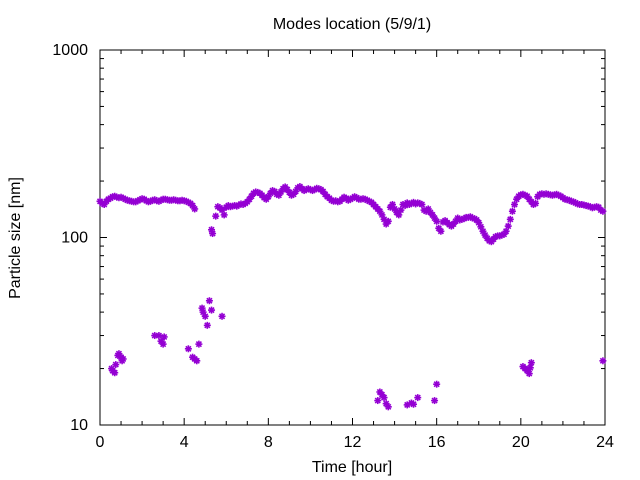 The width and height of the screenshot is (640, 480). I want to click on x-tick-label: 16, so click(437, 442).